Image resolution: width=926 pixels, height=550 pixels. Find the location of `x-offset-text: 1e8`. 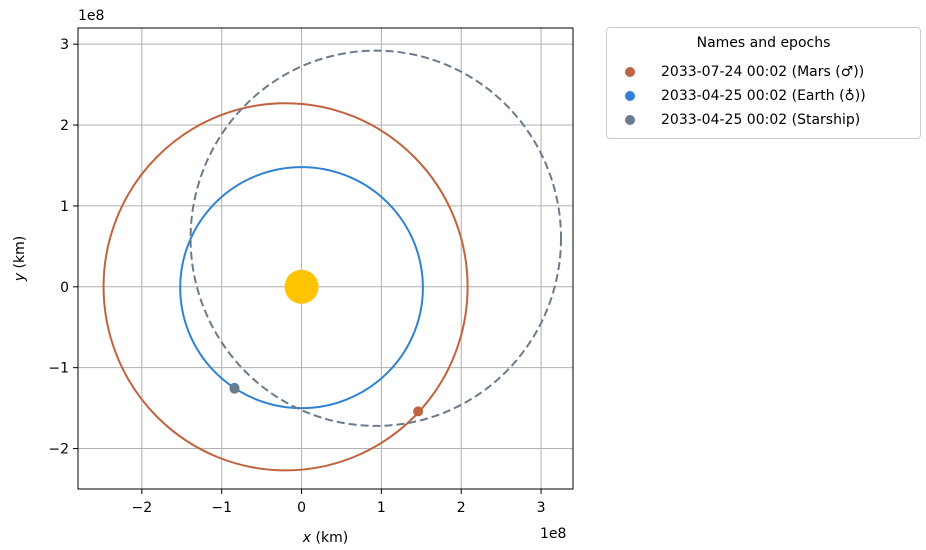

x-offset-text: 1e8 is located at coordinates (553, 534).